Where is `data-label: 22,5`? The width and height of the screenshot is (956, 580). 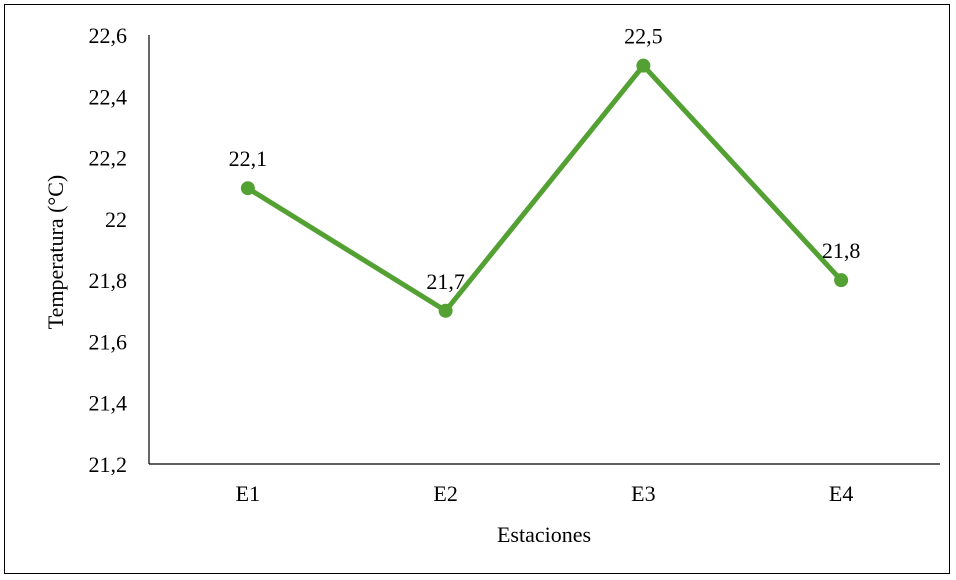
data-label: 22,5 is located at coordinates (643, 36).